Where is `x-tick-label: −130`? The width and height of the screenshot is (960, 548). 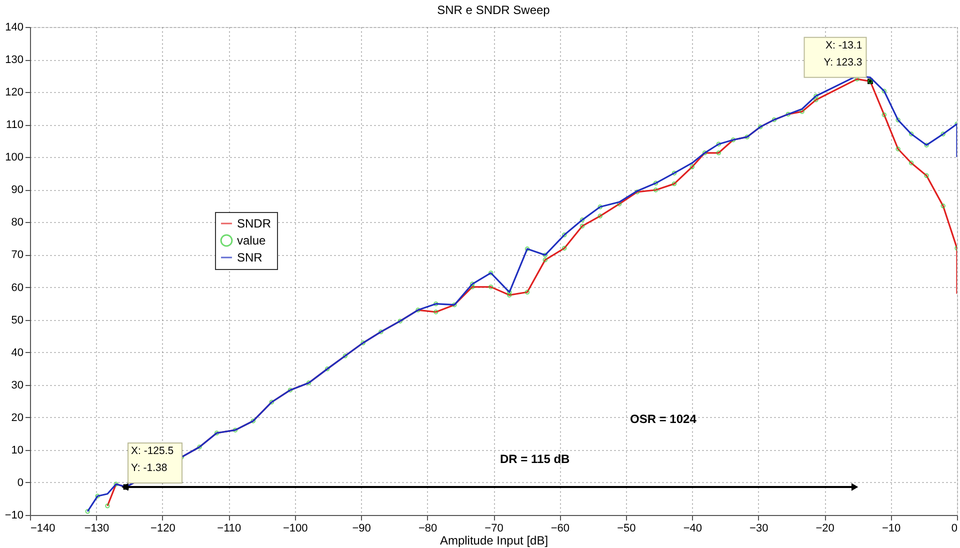 x-tick-label: −130 is located at coordinates (97, 528).